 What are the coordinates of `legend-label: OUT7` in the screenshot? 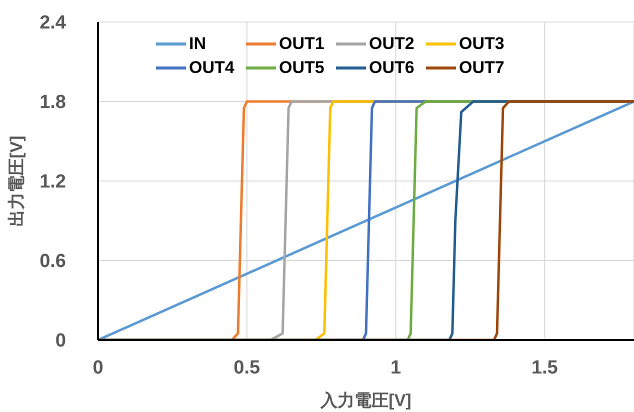 It's located at (481, 68).